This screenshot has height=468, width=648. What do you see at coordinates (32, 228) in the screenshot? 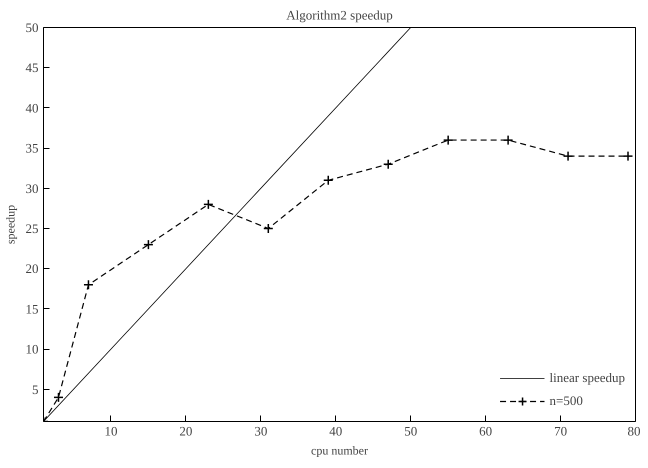
I see `y-tick-label: 25` at bounding box center [32, 228].